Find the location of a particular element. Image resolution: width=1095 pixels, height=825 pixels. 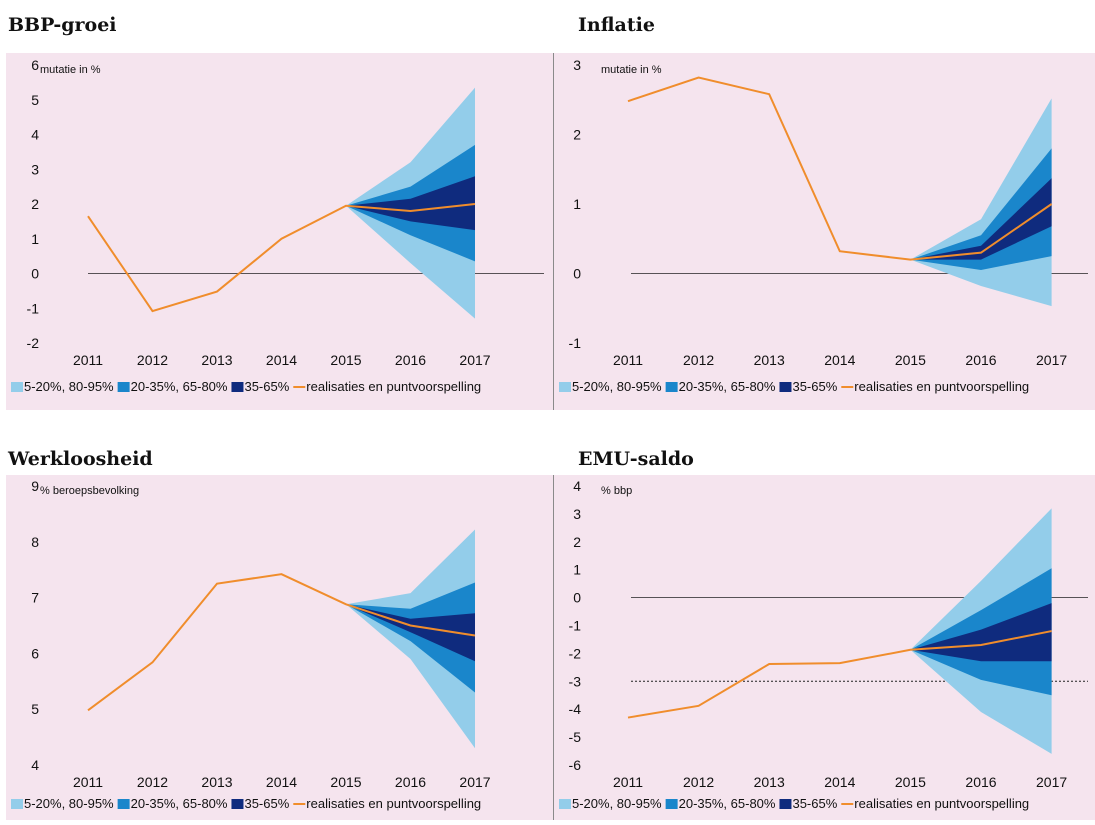

y-tick-label: -4 is located at coordinates (575, 709).